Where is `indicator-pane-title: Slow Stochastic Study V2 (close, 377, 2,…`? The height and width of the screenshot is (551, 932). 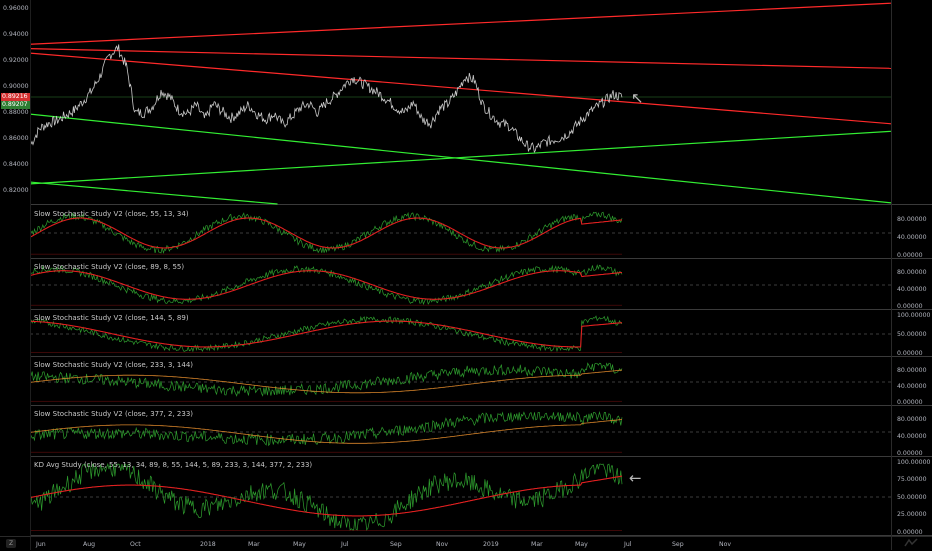 indicator-pane-title: Slow Stochastic Study V2 (close, 377, 2,… is located at coordinates (113, 414).